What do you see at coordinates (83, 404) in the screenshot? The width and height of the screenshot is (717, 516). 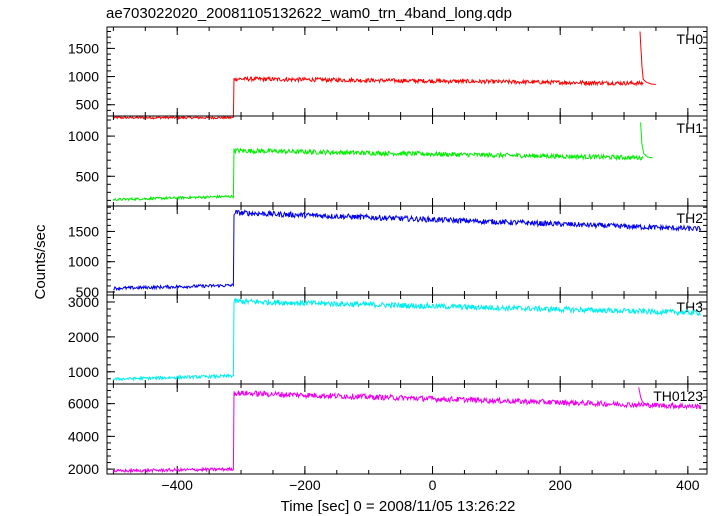 I see `y-tick-label: 6000` at bounding box center [83, 404].